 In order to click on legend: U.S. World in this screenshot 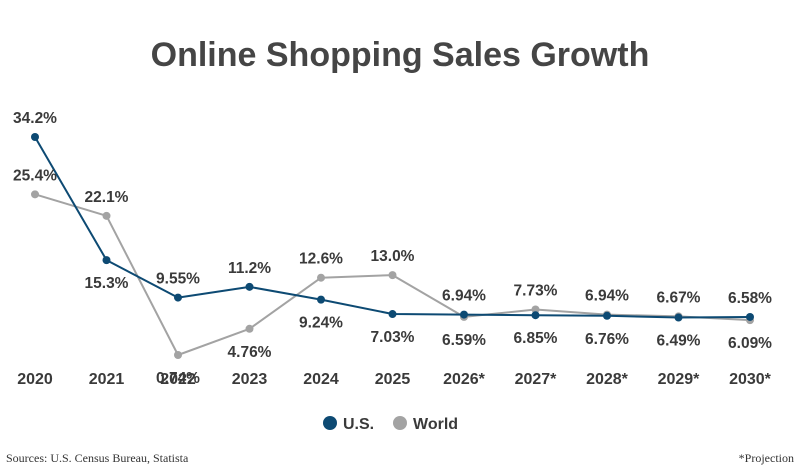, I will do `click(390, 424)`.